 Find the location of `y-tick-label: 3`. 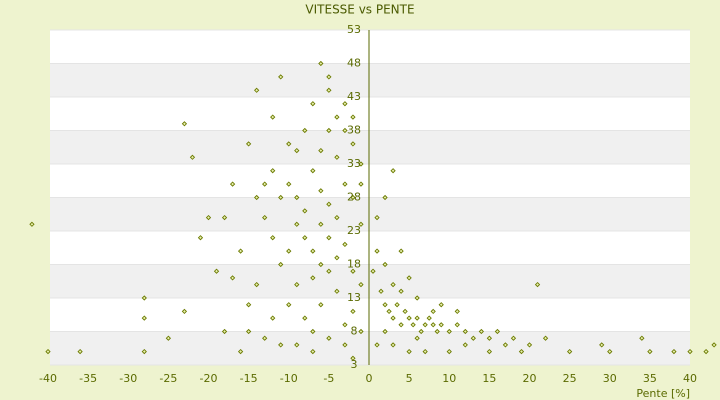

y-tick-label: 3 is located at coordinates (354, 364).